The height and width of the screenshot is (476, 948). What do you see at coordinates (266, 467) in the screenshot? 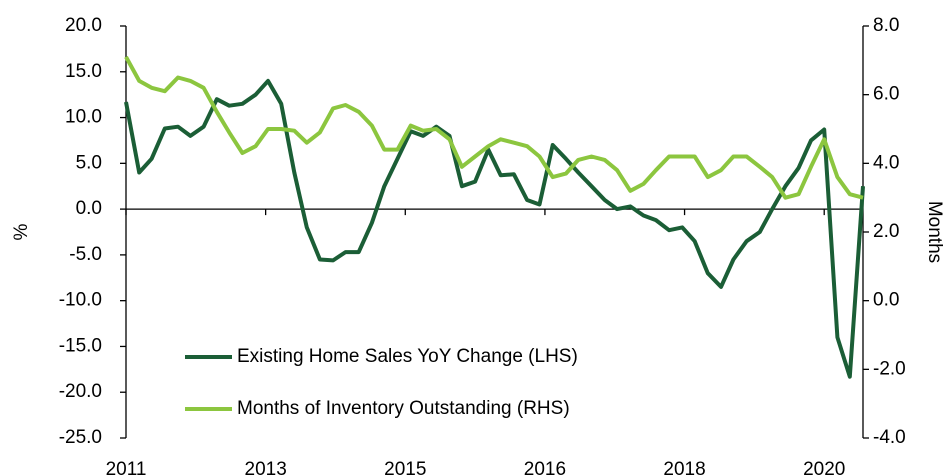
I see `x-tick-label: 2013` at bounding box center [266, 467].